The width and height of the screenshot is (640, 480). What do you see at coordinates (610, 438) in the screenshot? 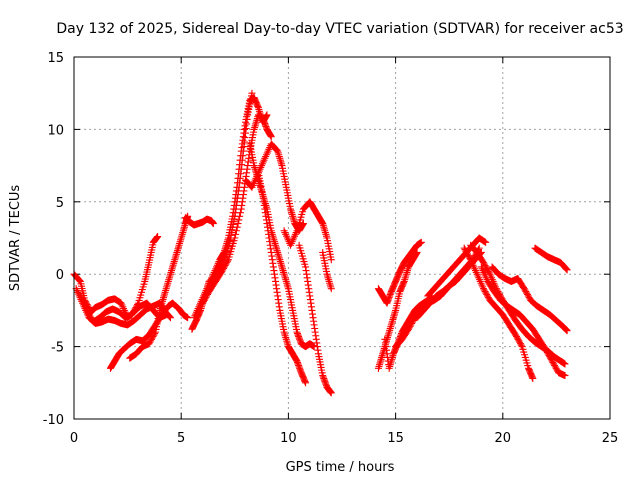
I see `x-tick-label: 25` at bounding box center [610, 438].